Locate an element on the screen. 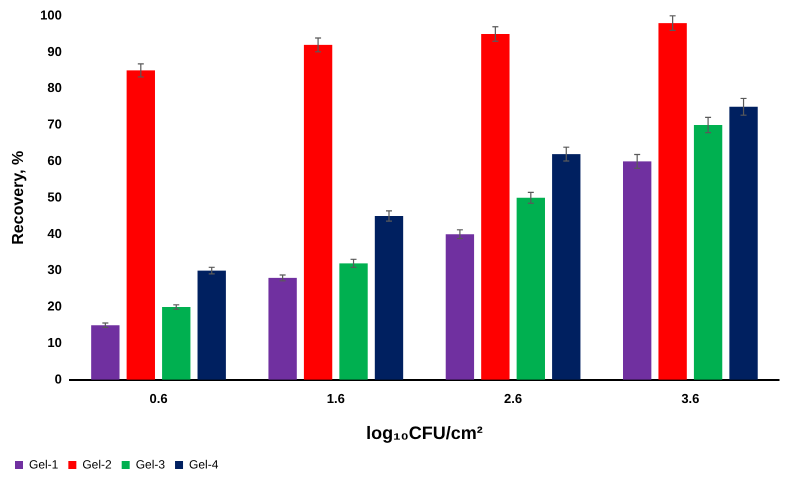 The height and width of the screenshot is (481, 789). y-tick-label: 0 is located at coordinates (58, 378).